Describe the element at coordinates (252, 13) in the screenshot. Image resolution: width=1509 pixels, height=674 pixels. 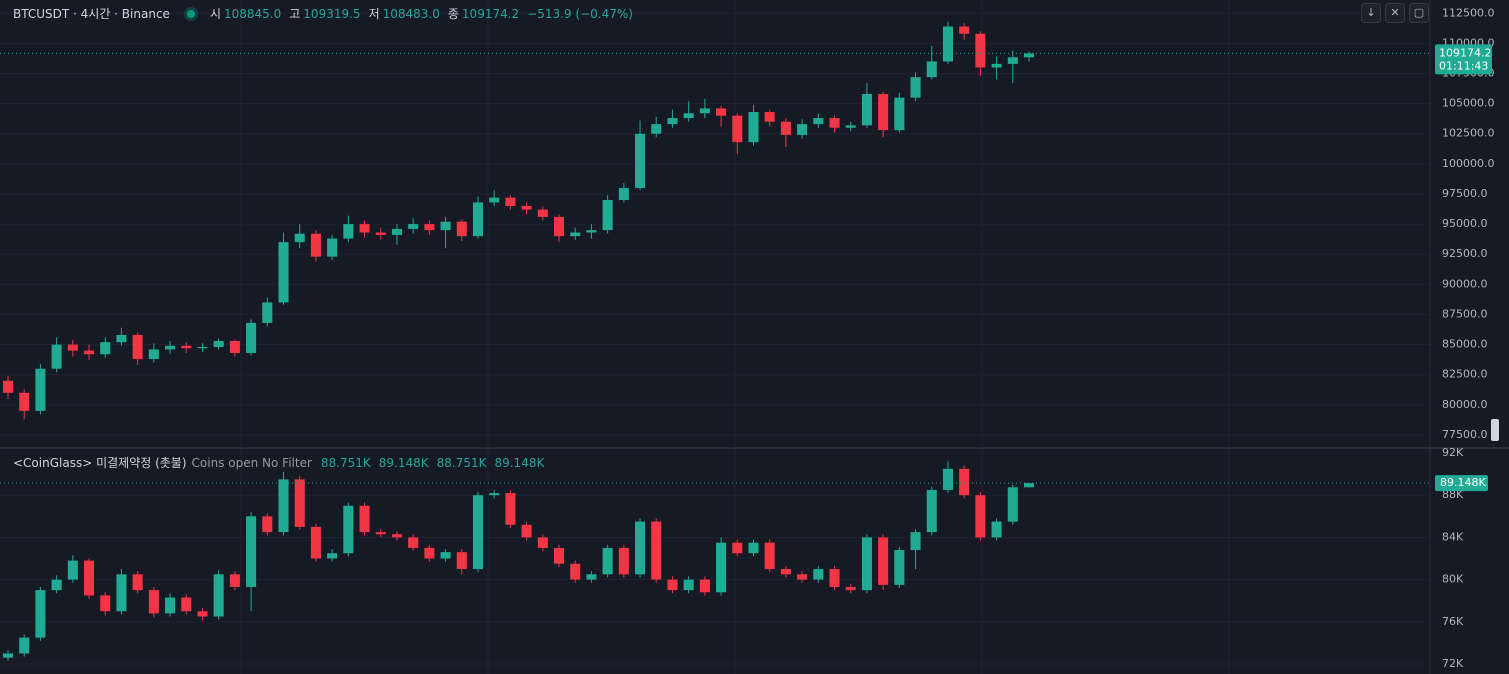
I see `open-value: 108845.0` at that location.